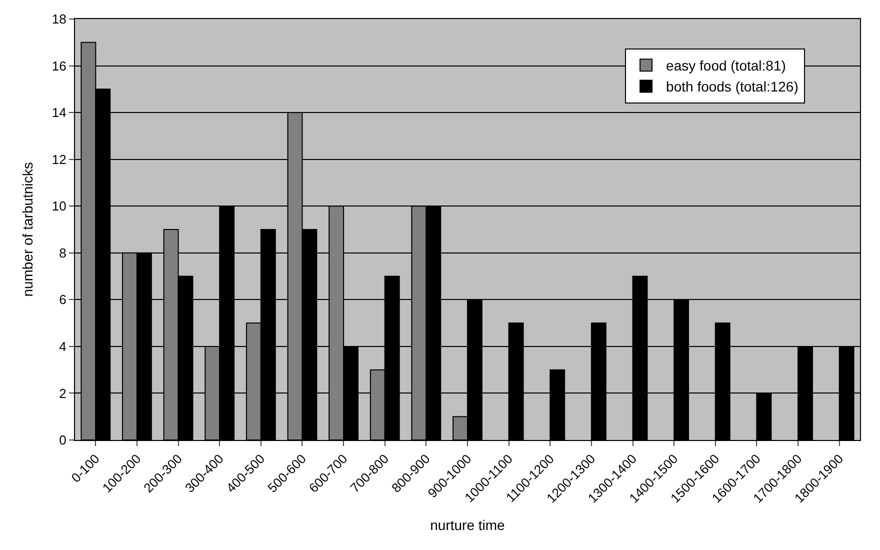  I want to click on y-tick-label: 16, so click(59, 66).